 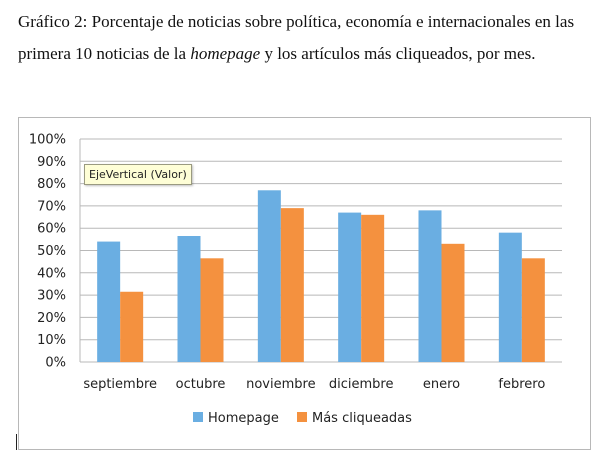 What do you see at coordinates (138, 174) in the screenshot?
I see `axis-tooltip: EjeVertical (Valor)` at bounding box center [138, 174].